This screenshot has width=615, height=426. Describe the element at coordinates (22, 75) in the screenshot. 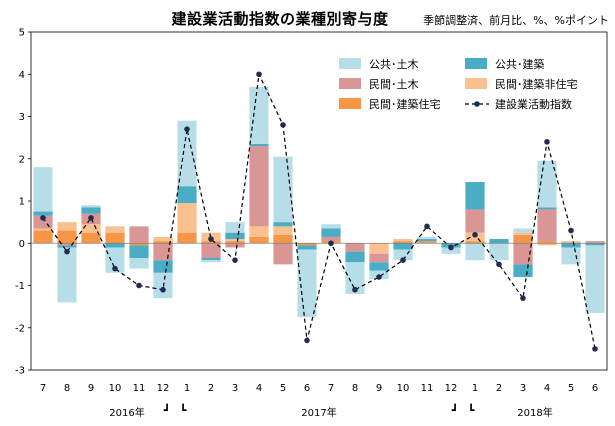

I see `y-tick-label: 4` at that location.